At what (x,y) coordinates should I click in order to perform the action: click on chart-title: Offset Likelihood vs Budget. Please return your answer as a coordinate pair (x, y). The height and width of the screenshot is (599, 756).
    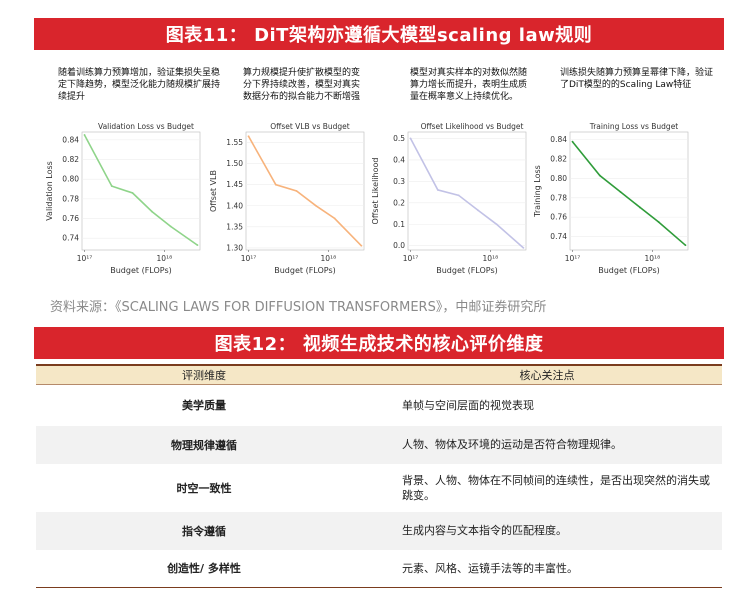
    Looking at the image, I should click on (472, 126).